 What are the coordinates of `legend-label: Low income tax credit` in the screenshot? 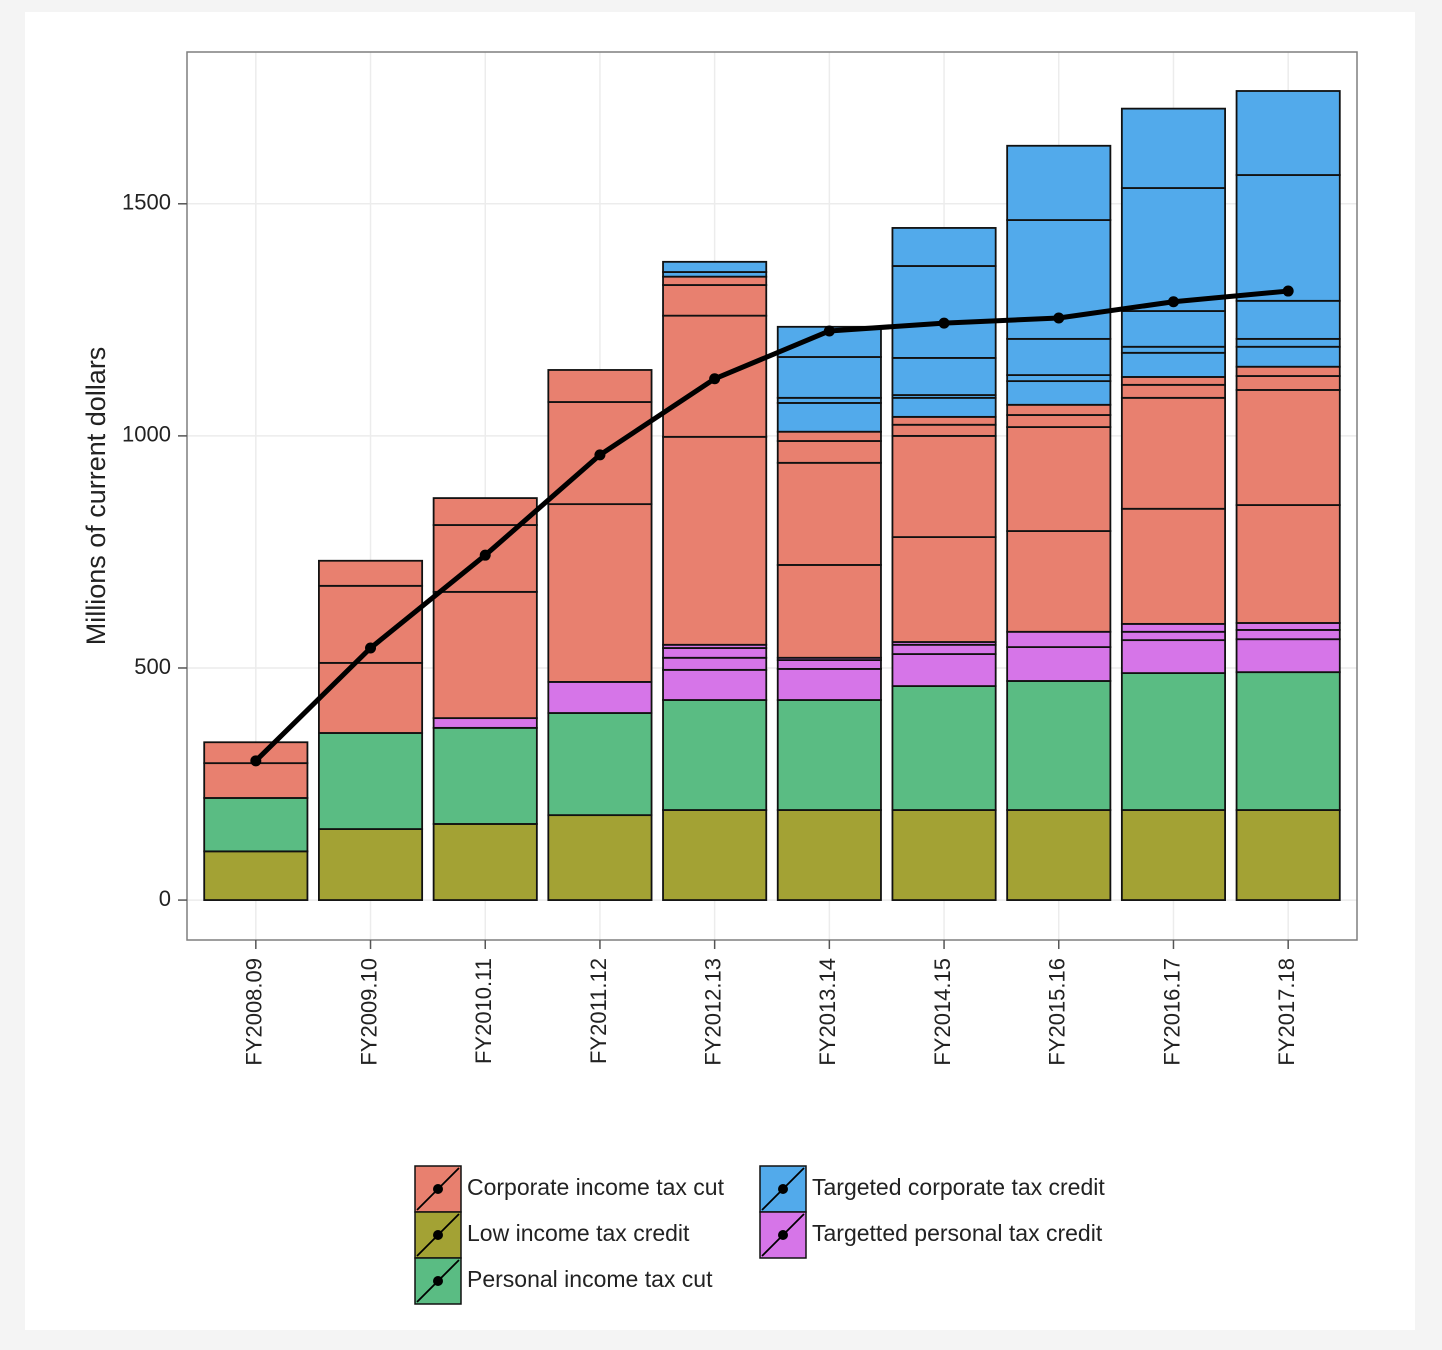 It's located at (578, 1233).